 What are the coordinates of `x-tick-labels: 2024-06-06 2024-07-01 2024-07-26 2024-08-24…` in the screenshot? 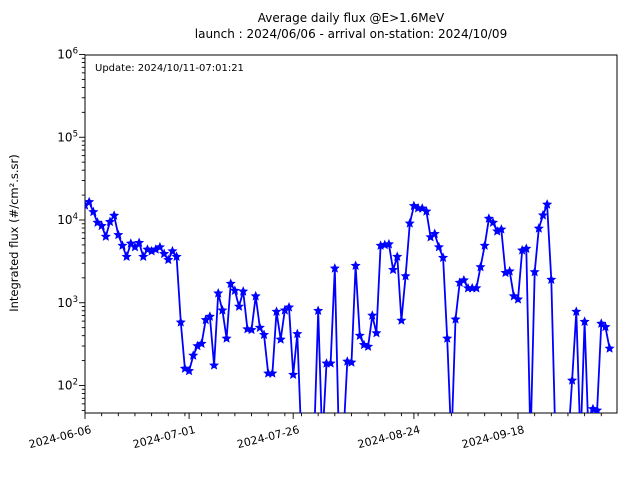 It's located at (276, 437).